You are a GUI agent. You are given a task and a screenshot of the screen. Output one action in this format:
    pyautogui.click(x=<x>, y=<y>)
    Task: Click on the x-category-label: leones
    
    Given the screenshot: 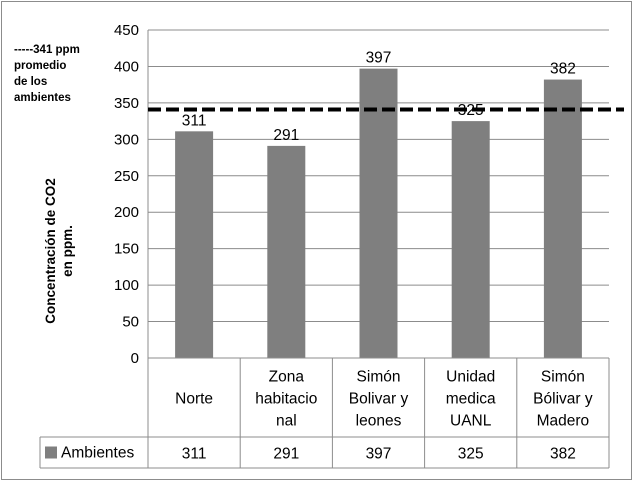 What is the action you would take?
    pyautogui.click(x=379, y=421)
    